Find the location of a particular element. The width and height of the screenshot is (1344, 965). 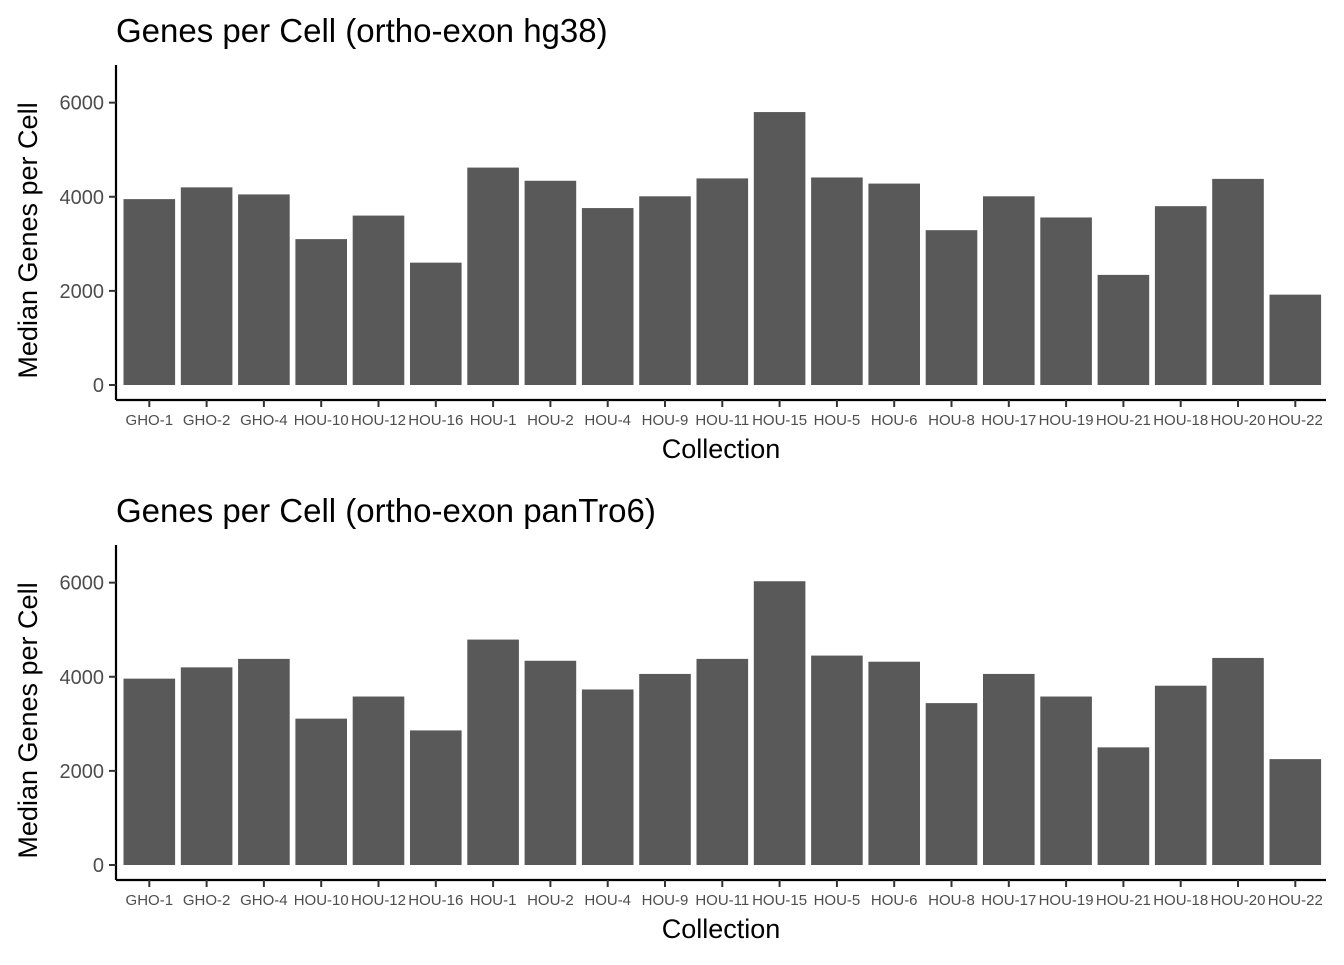

chart-title: Genes per Cell (ortho-exon hg38) is located at coordinates (362, 30).